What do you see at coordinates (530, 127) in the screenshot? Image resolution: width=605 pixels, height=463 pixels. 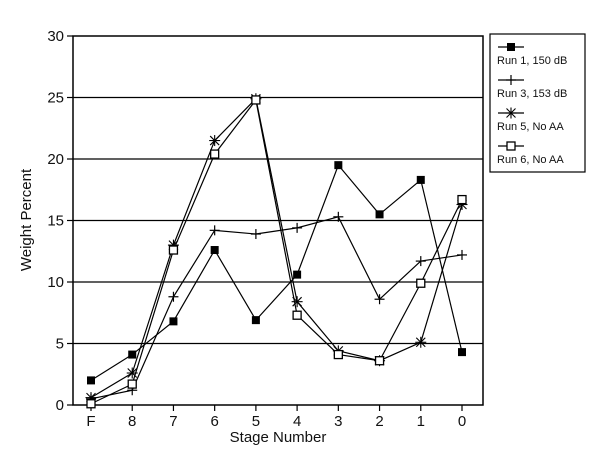 I see `legend-label: Run 5, No AA` at bounding box center [530, 127].